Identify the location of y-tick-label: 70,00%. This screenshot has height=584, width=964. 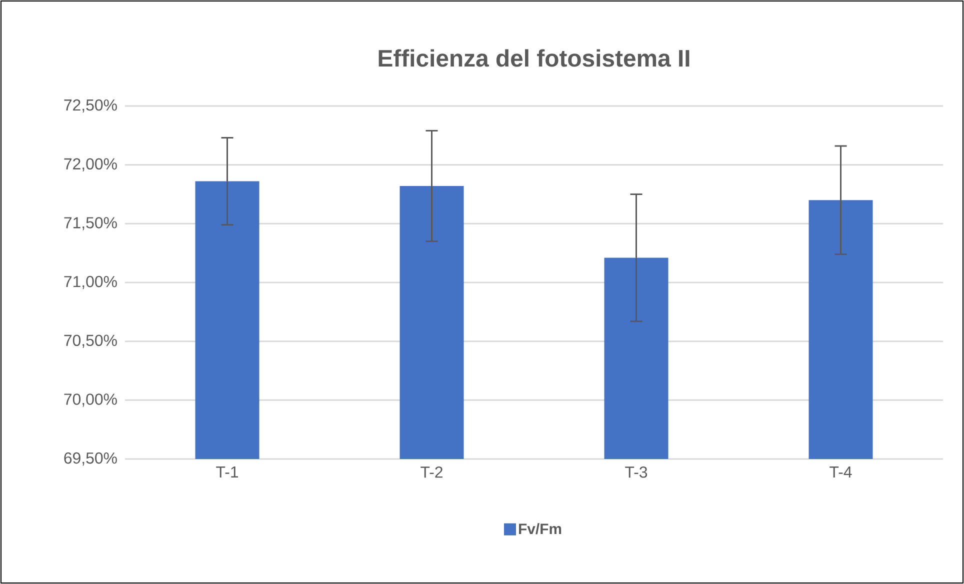
(90, 400).